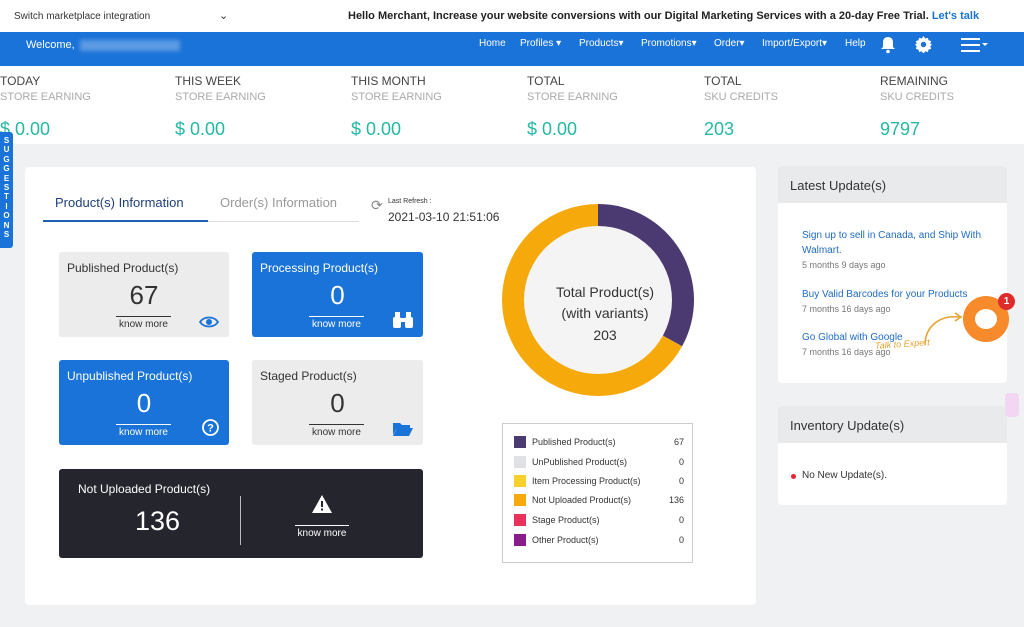 This screenshot has width=1024, height=627. Describe the element at coordinates (125, 221) in the screenshot. I see `active-tab-underline` at that location.